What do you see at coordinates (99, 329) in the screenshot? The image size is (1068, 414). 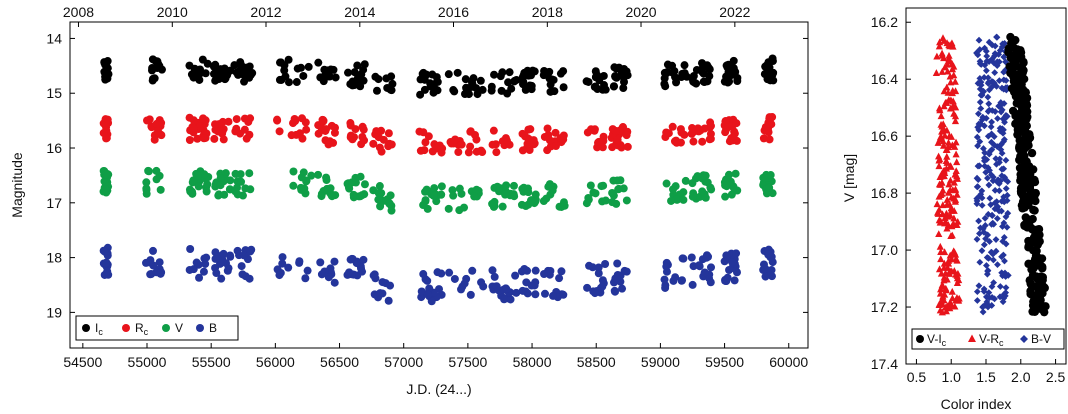 I see `legend-label-Ic: Ic` at bounding box center [99, 329].